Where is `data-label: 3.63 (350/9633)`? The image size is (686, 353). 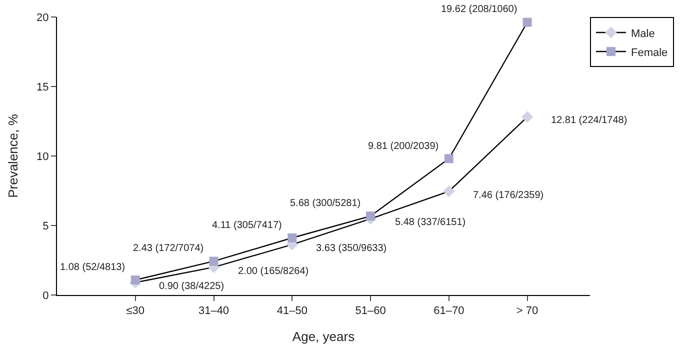
data-label: 3.63 (350/9633) is located at coordinates (351, 248).